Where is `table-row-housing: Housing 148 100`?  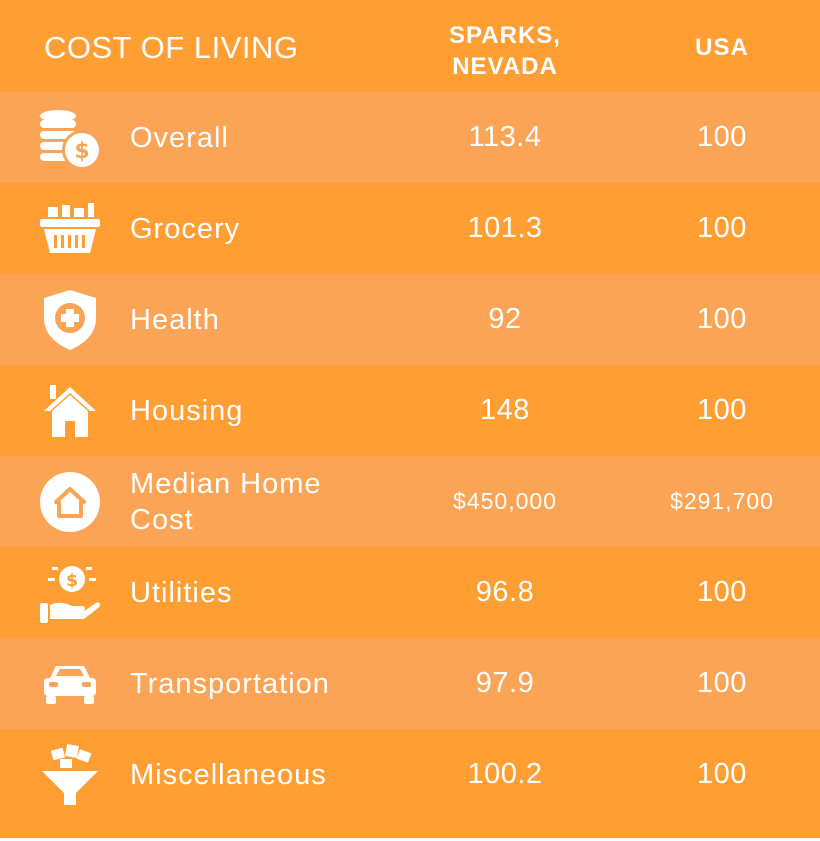 table-row-housing: Housing 148 100 is located at coordinates (410, 410).